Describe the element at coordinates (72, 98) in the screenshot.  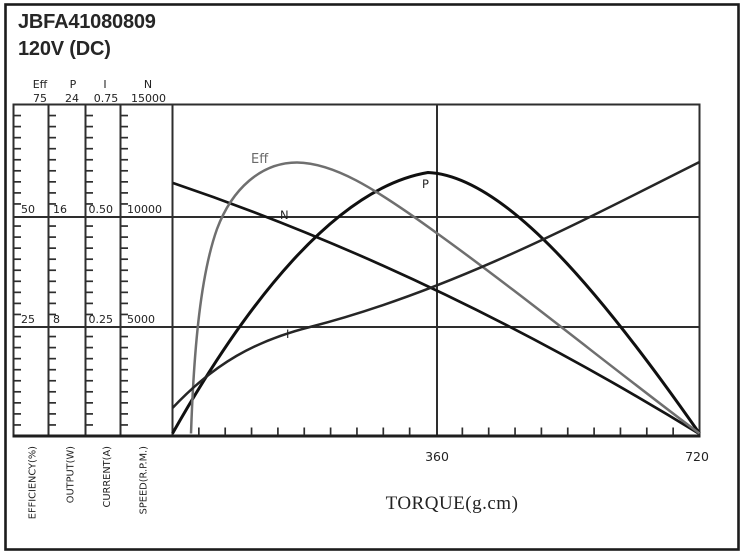
I see `scale-top-p: 24` at that location.